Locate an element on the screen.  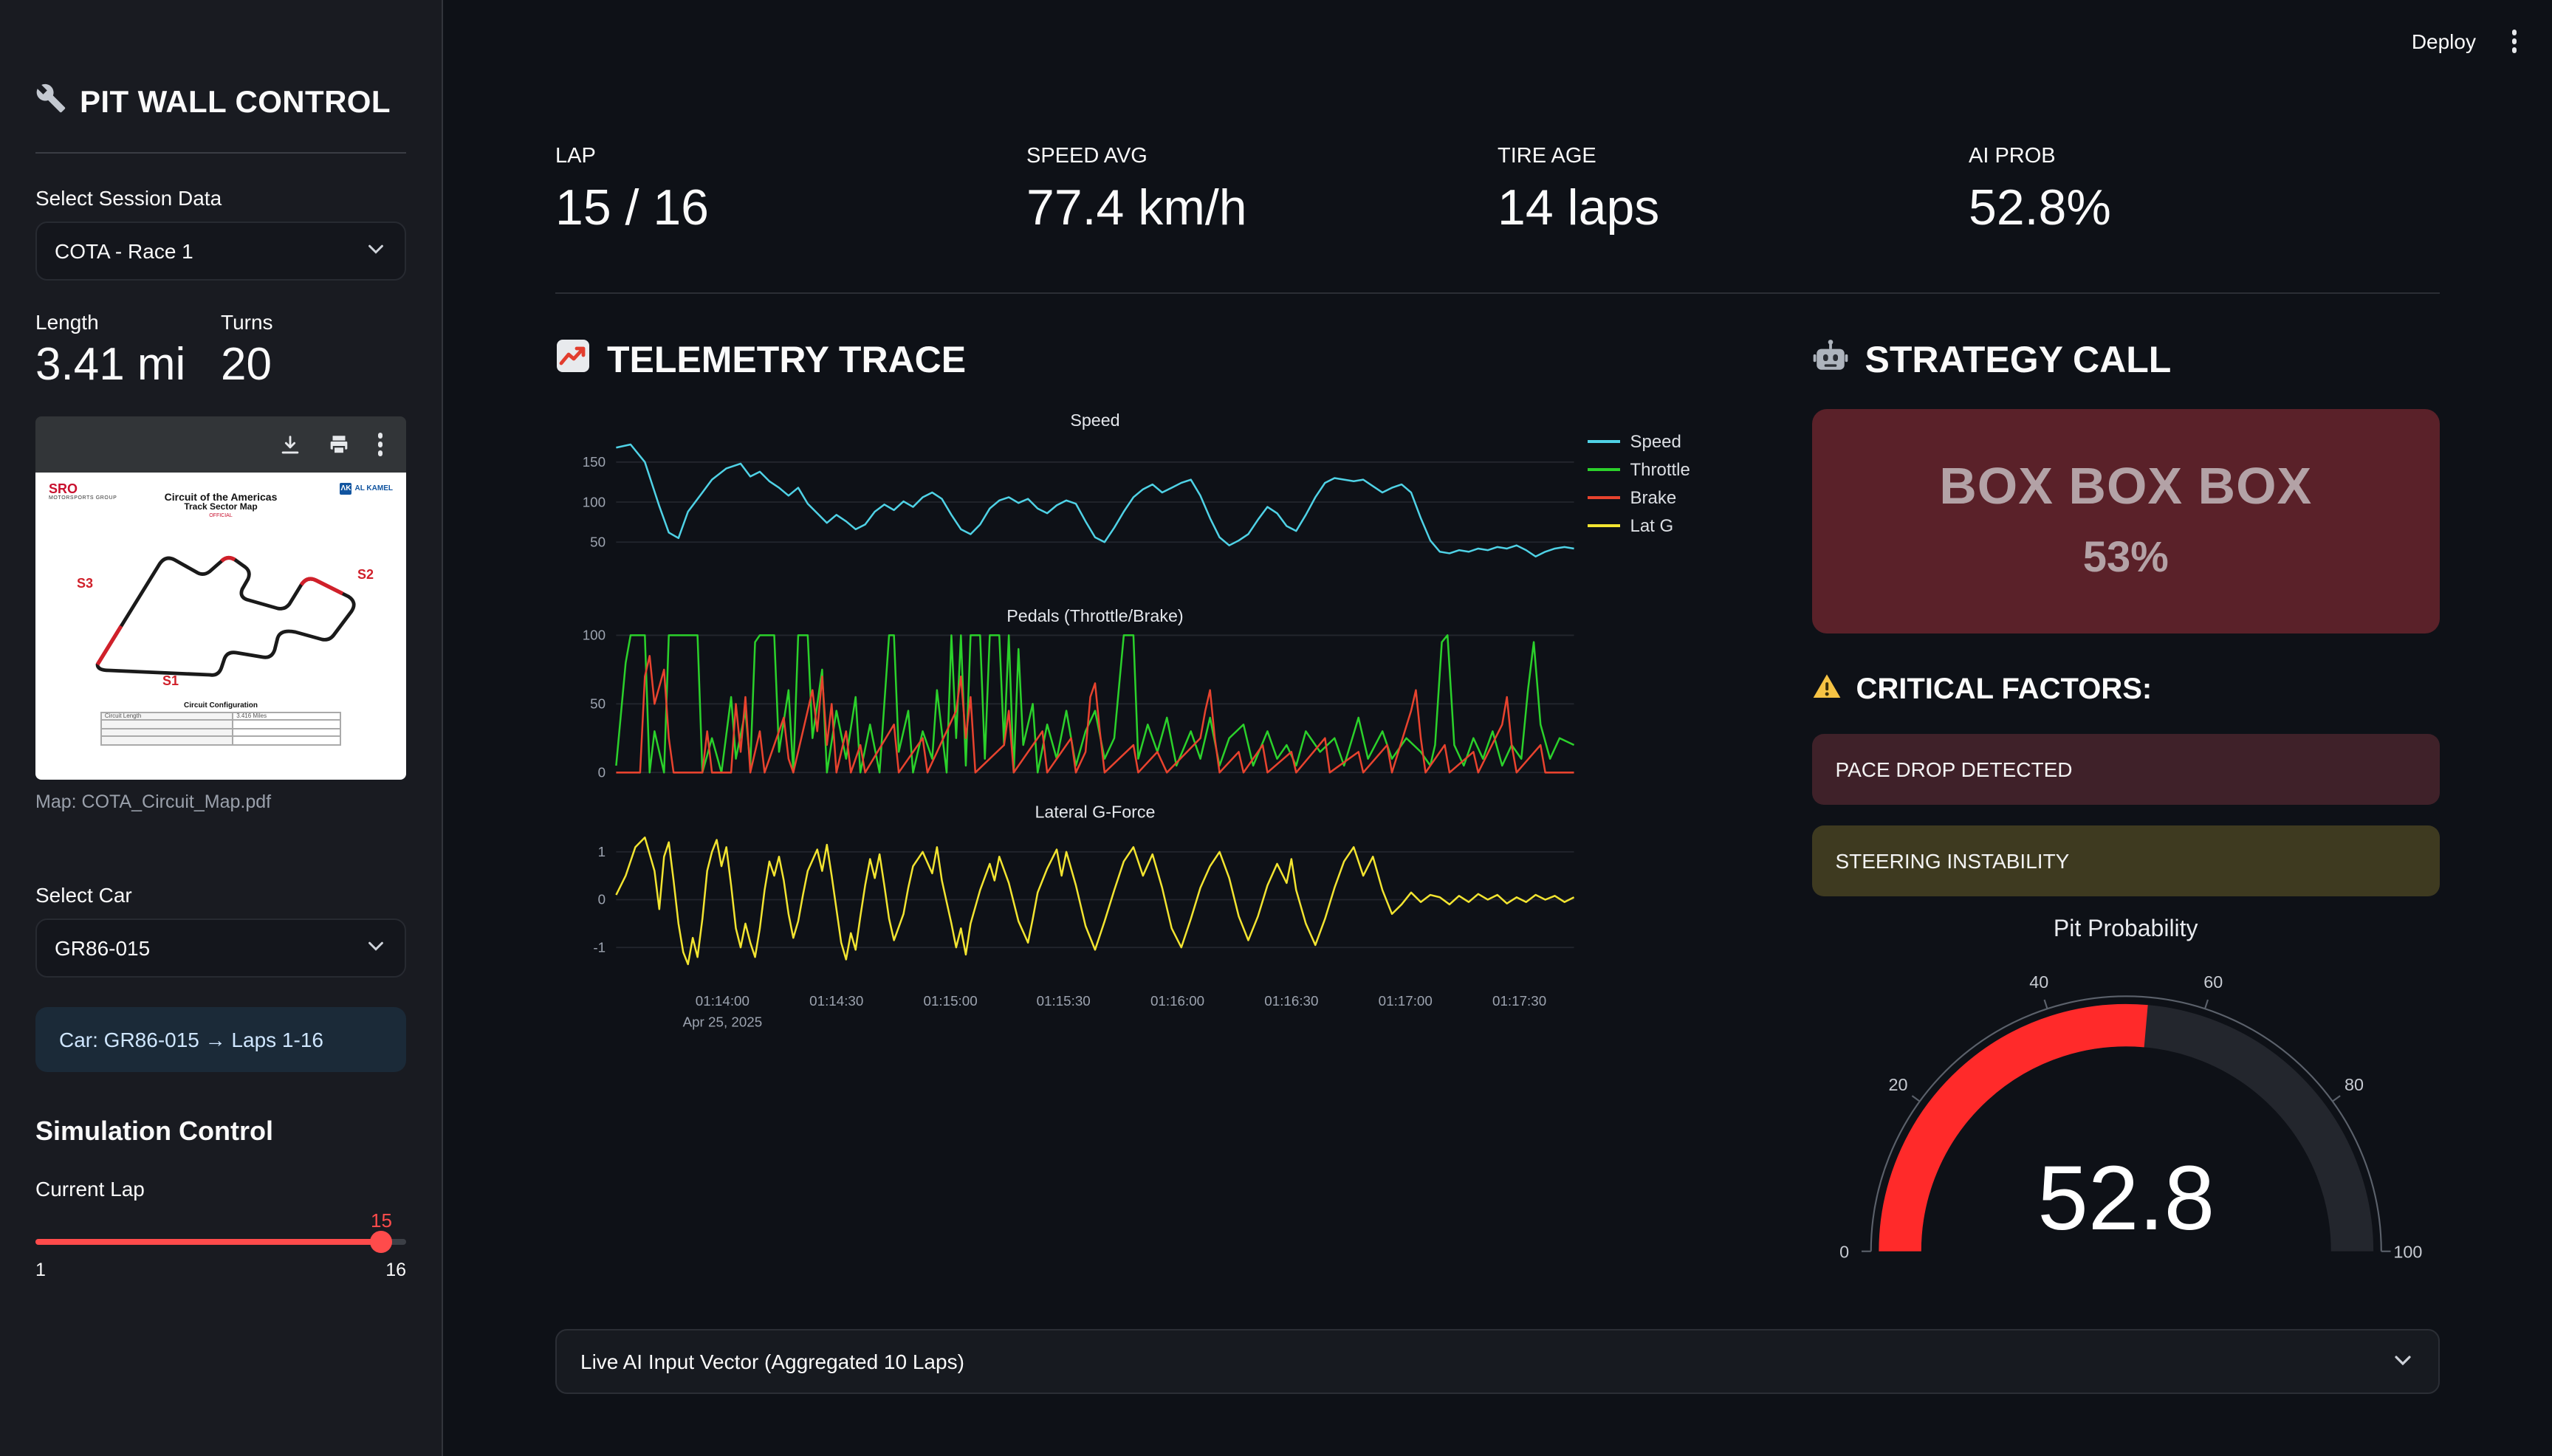
svg-text: -1 is located at coordinates (599, 947).